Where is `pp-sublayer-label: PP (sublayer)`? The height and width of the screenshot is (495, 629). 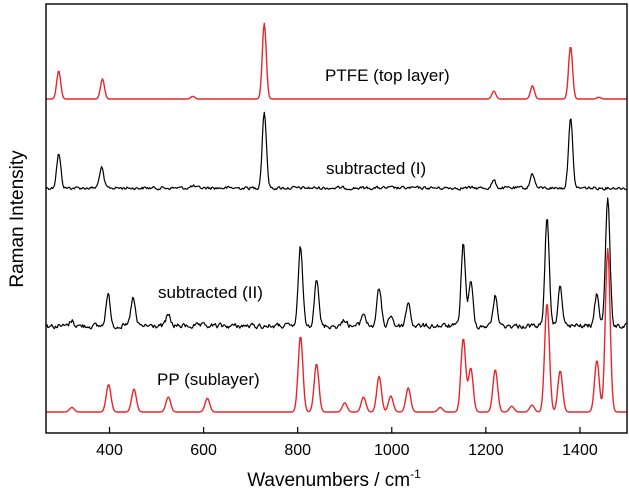 pp-sublayer-label: PP (sublayer) is located at coordinates (208, 379).